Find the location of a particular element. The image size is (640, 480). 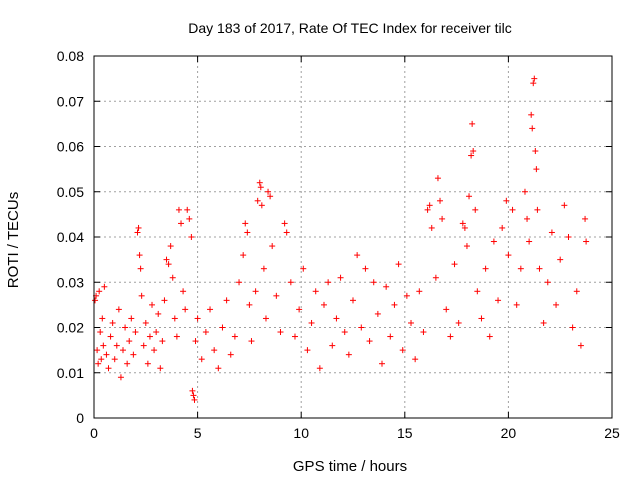

y-tick-label: 0.02 is located at coordinates (70, 328).